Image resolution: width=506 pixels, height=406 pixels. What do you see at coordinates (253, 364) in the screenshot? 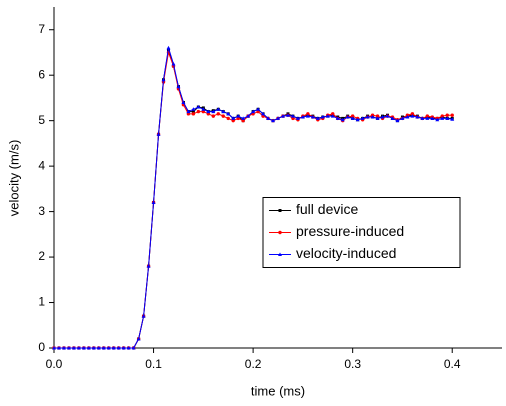
I see `x-tick-label: 0.2` at bounding box center [253, 364].